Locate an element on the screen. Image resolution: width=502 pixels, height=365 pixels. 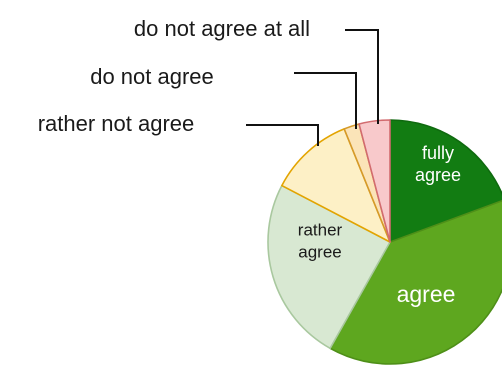
leader-line-do-not-agree-at-all is located at coordinates (362, 76).